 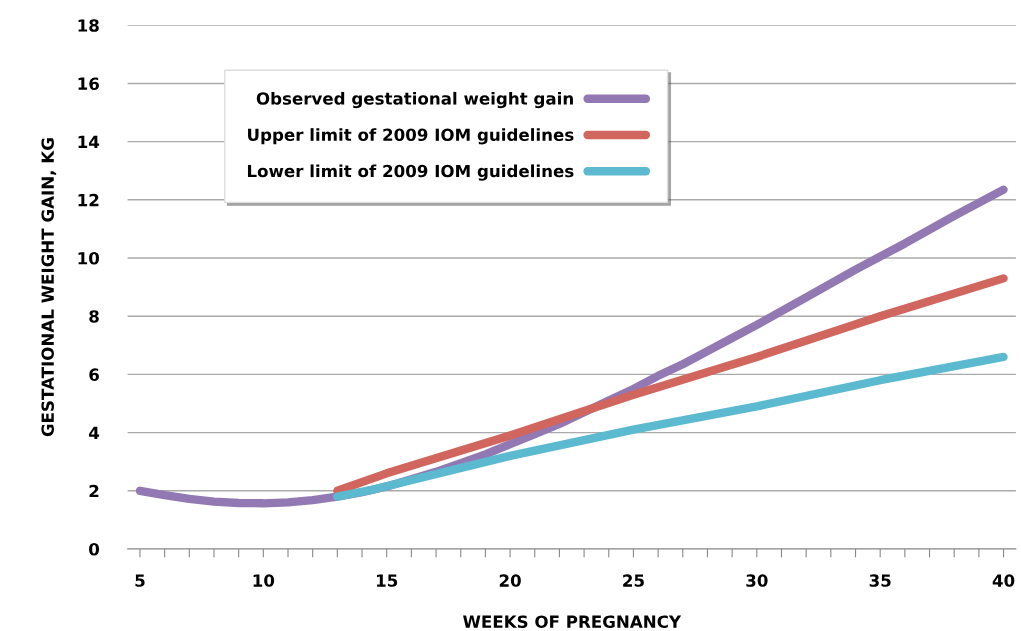 I want to click on y-tick-label: 12, so click(x=88, y=200).